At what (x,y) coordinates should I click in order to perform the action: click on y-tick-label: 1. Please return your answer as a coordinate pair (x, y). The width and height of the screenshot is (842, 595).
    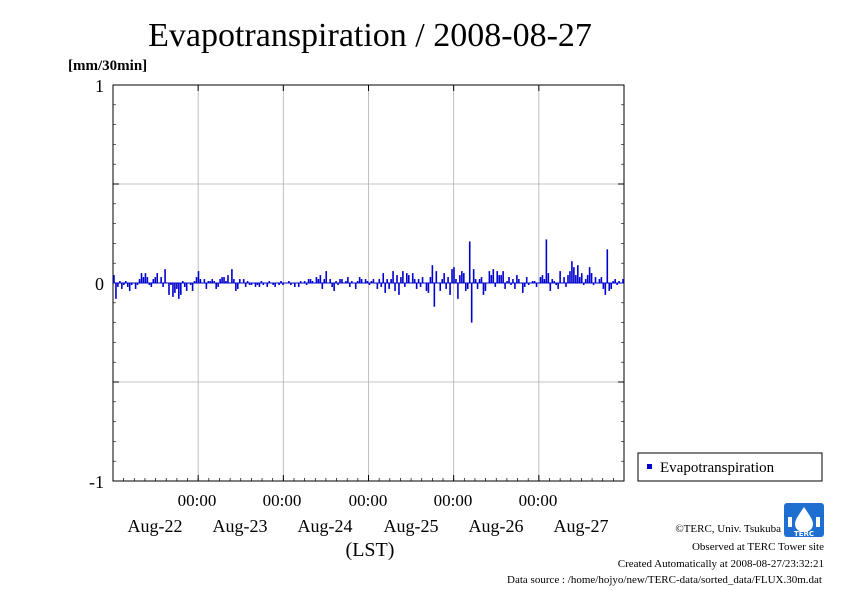
    Looking at the image, I should click on (99, 86).